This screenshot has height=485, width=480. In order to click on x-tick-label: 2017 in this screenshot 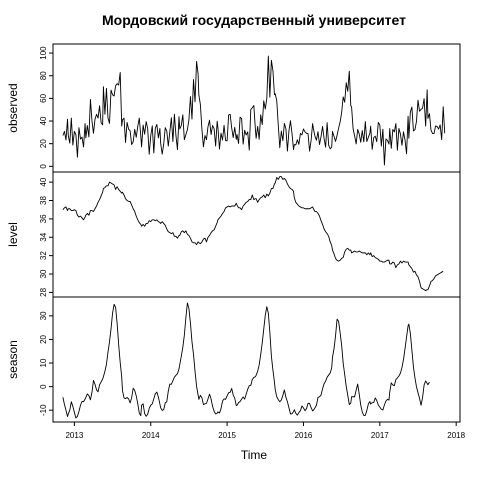, I will do `click(380, 435)`.